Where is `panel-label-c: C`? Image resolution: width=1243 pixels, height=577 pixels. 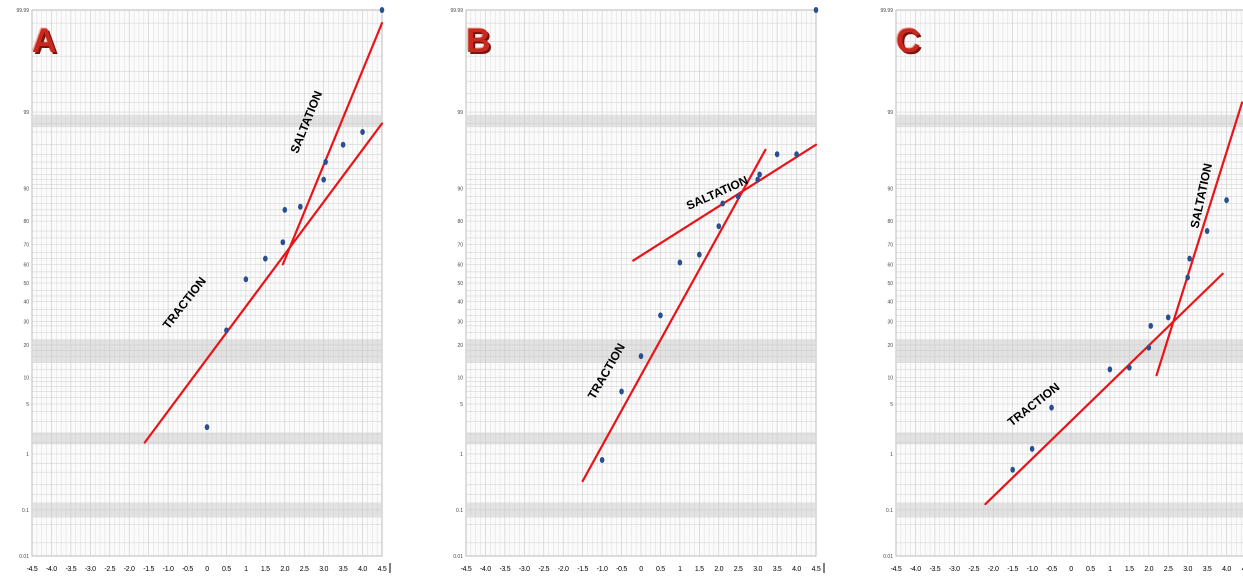 panel-label-c: C is located at coordinates (908, 41).